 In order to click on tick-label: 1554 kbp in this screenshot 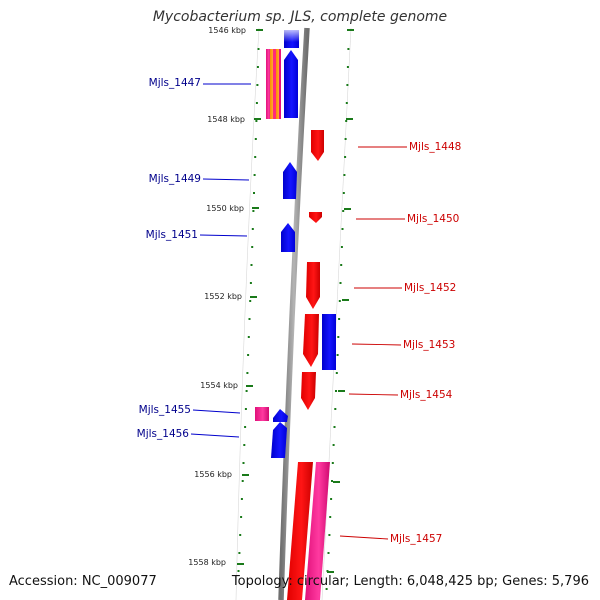, I will do `click(219, 385)`.